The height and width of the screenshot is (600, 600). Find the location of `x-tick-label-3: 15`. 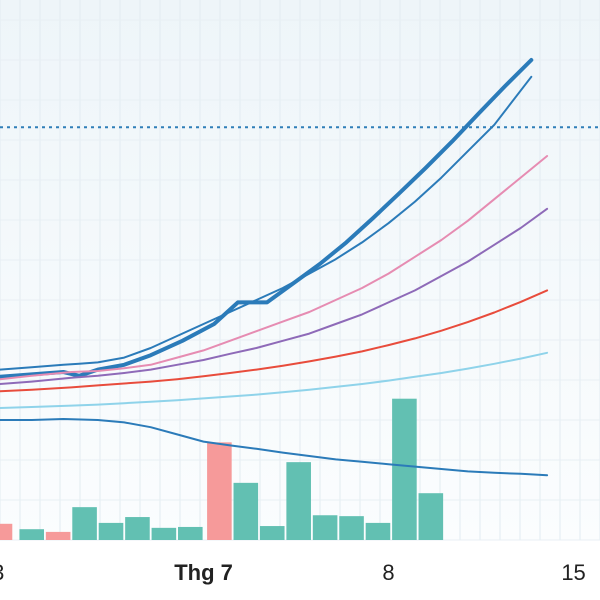

x-tick-label-3: 15 is located at coordinates (573, 572).